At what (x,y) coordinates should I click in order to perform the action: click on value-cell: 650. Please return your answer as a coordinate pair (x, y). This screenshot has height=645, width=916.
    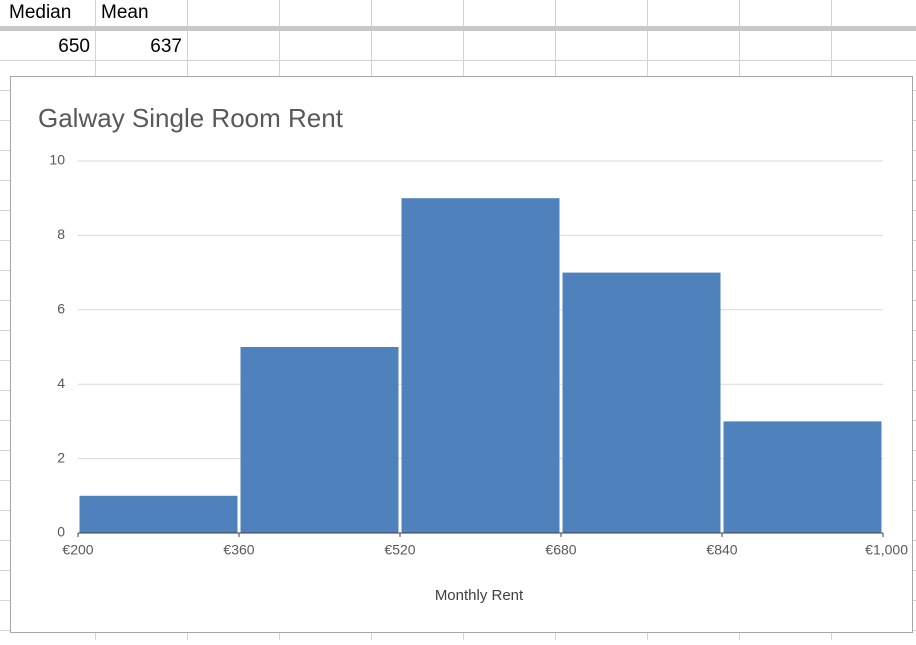
    Looking at the image, I should click on (74, 46).